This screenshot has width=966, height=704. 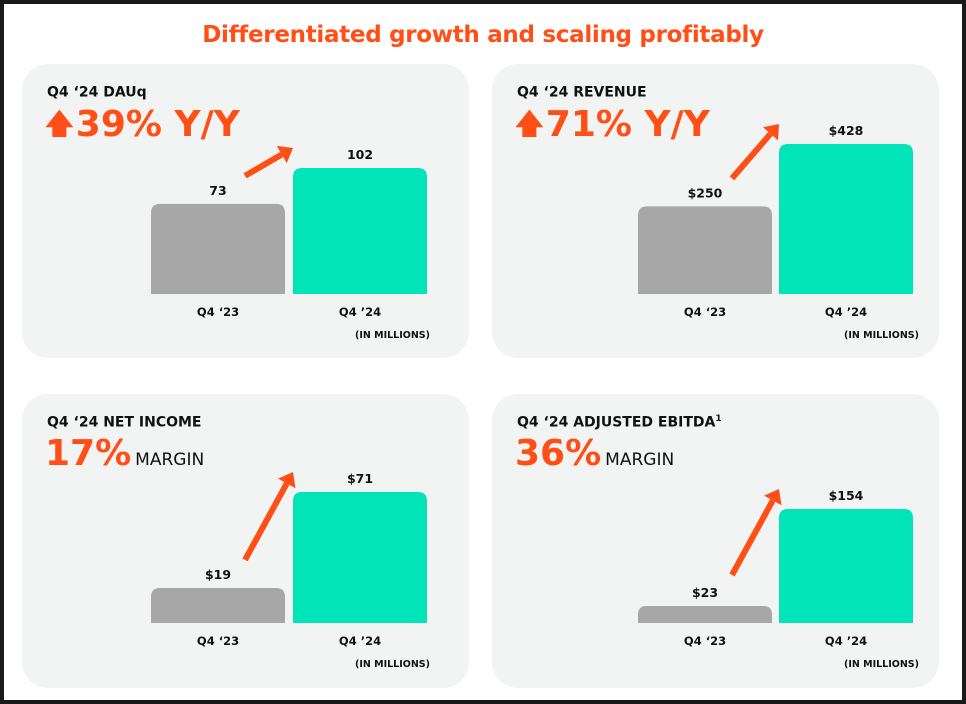 What do you see at coordinates (142, 124) in the screenshot?
I see `headline-metric: 🡅39% Y/Y` at bounding box center [142, 124].